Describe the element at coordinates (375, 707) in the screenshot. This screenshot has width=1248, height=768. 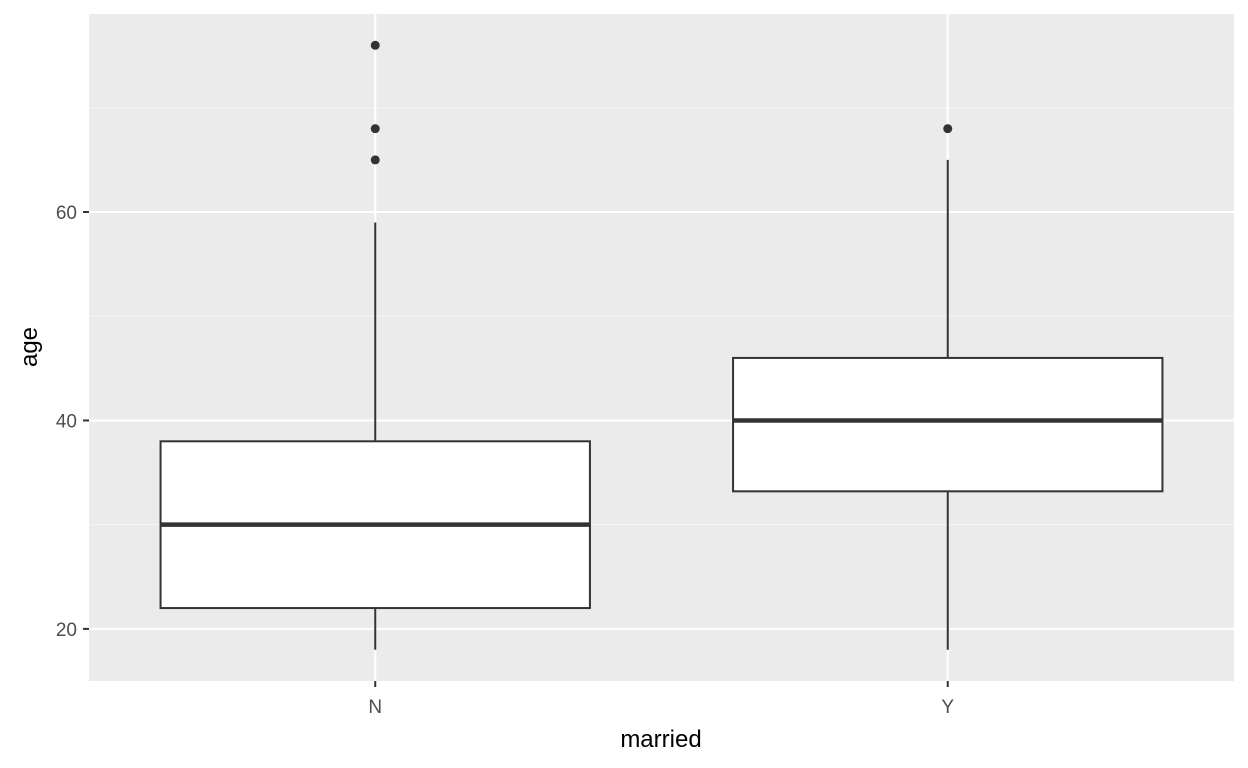
I see `x-tick-label: N` at that location.